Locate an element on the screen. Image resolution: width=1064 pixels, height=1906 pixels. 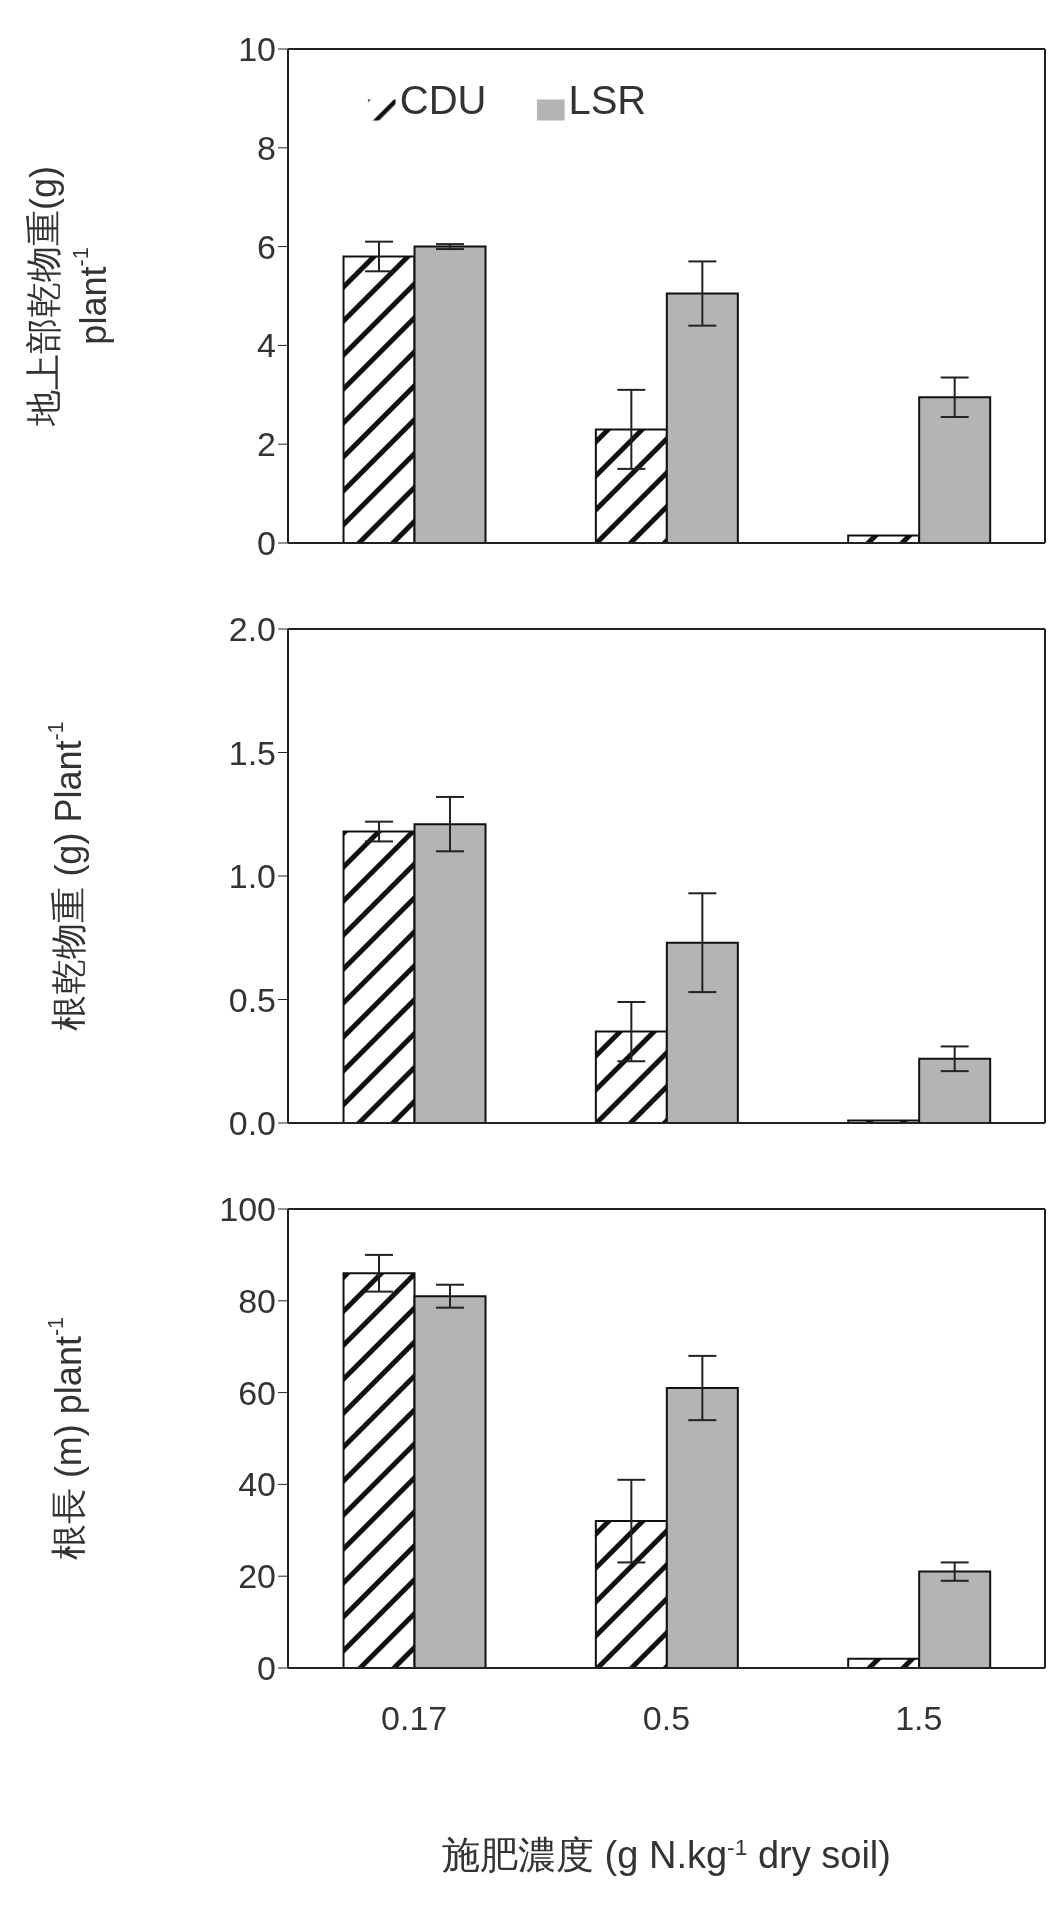
y-tick-label: 0.0 is located at coordinates (252, 1123).